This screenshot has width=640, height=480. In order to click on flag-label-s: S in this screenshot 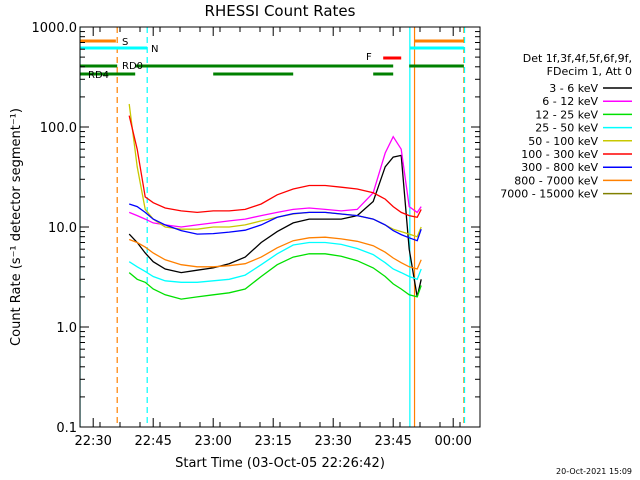, I will do `click(125, 42)`.